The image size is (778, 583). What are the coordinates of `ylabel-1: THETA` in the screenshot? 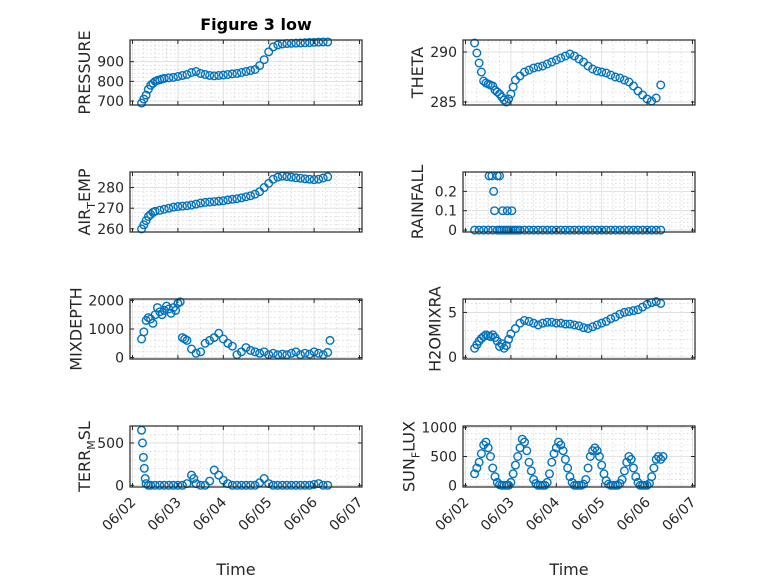 It's located at (417, 73).